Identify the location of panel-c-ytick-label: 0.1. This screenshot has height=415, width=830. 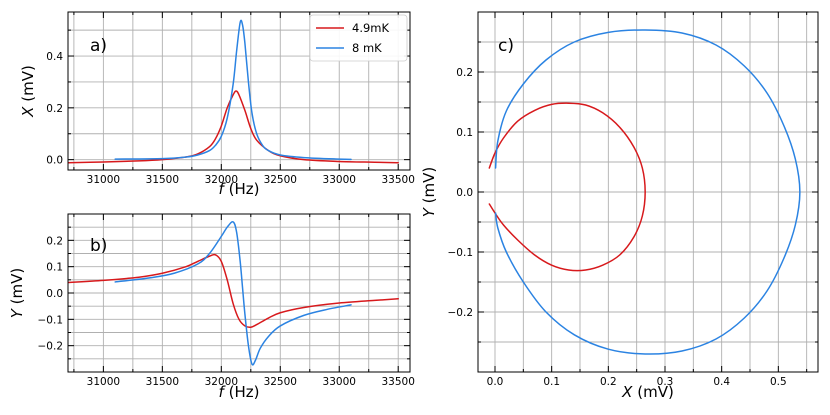
(464, 133).